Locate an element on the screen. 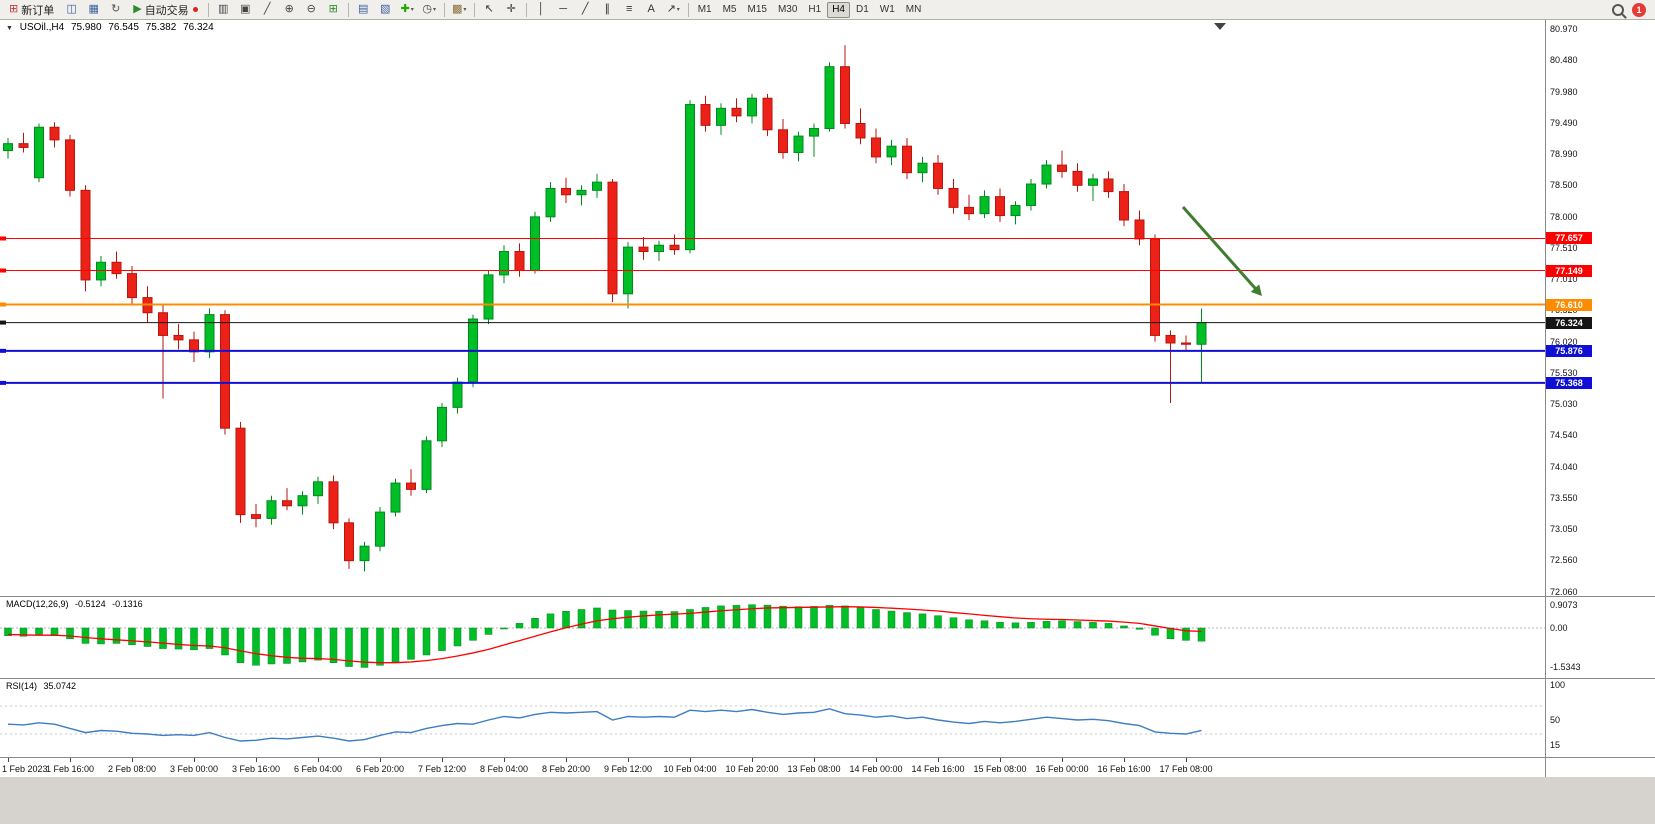 The width and height of the screenshot is (1655, 824). macd-canvas is located at coordinates (772, 637).